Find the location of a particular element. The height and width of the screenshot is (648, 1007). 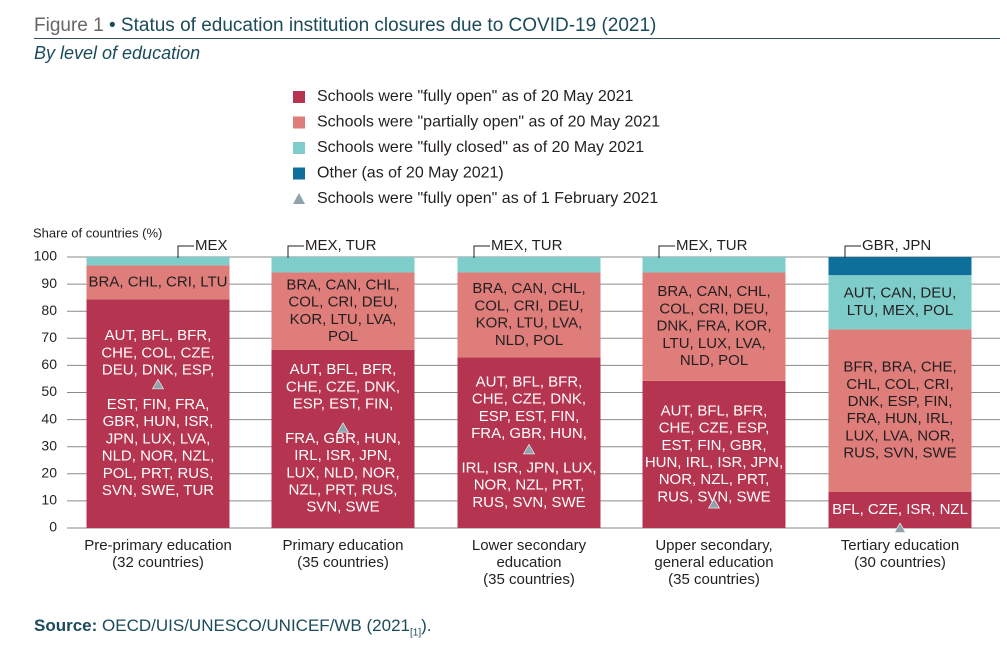

source-ref: [1] is located at coordinates (415, 633).